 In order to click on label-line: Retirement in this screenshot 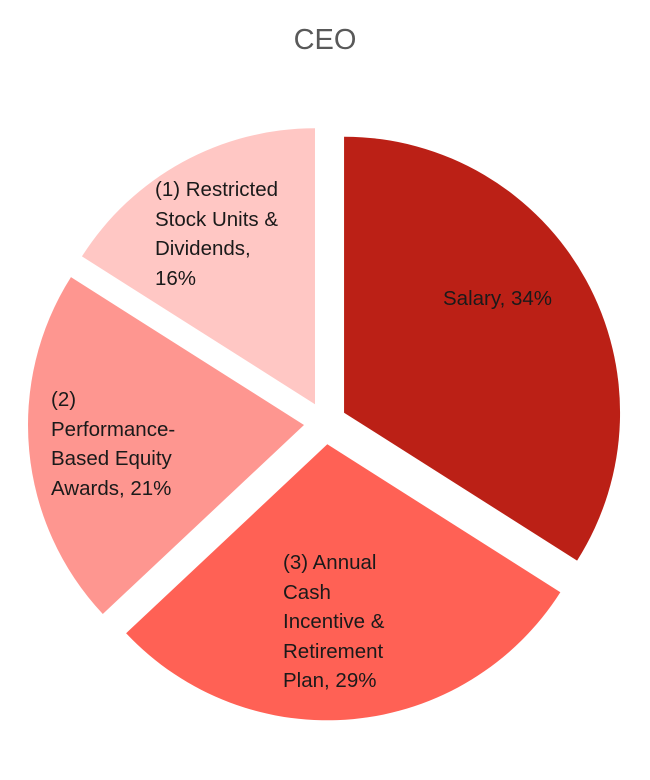, I will do `click(333, 651)`.